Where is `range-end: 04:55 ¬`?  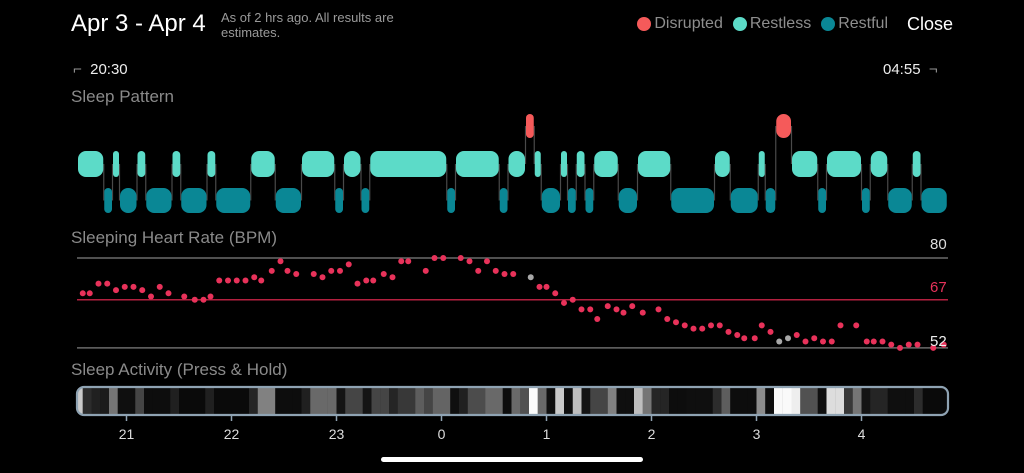 range-end: 04:55 ¬ is located at coordinates (910, 69).